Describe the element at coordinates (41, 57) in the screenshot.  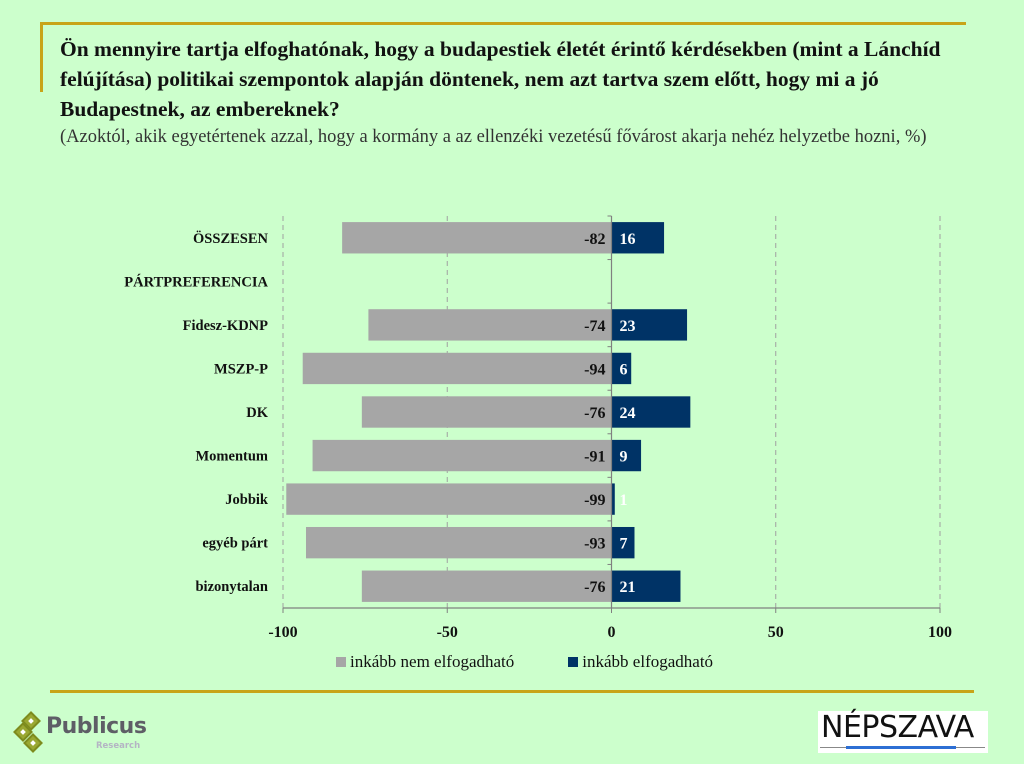
I see `left-rule` at that location.